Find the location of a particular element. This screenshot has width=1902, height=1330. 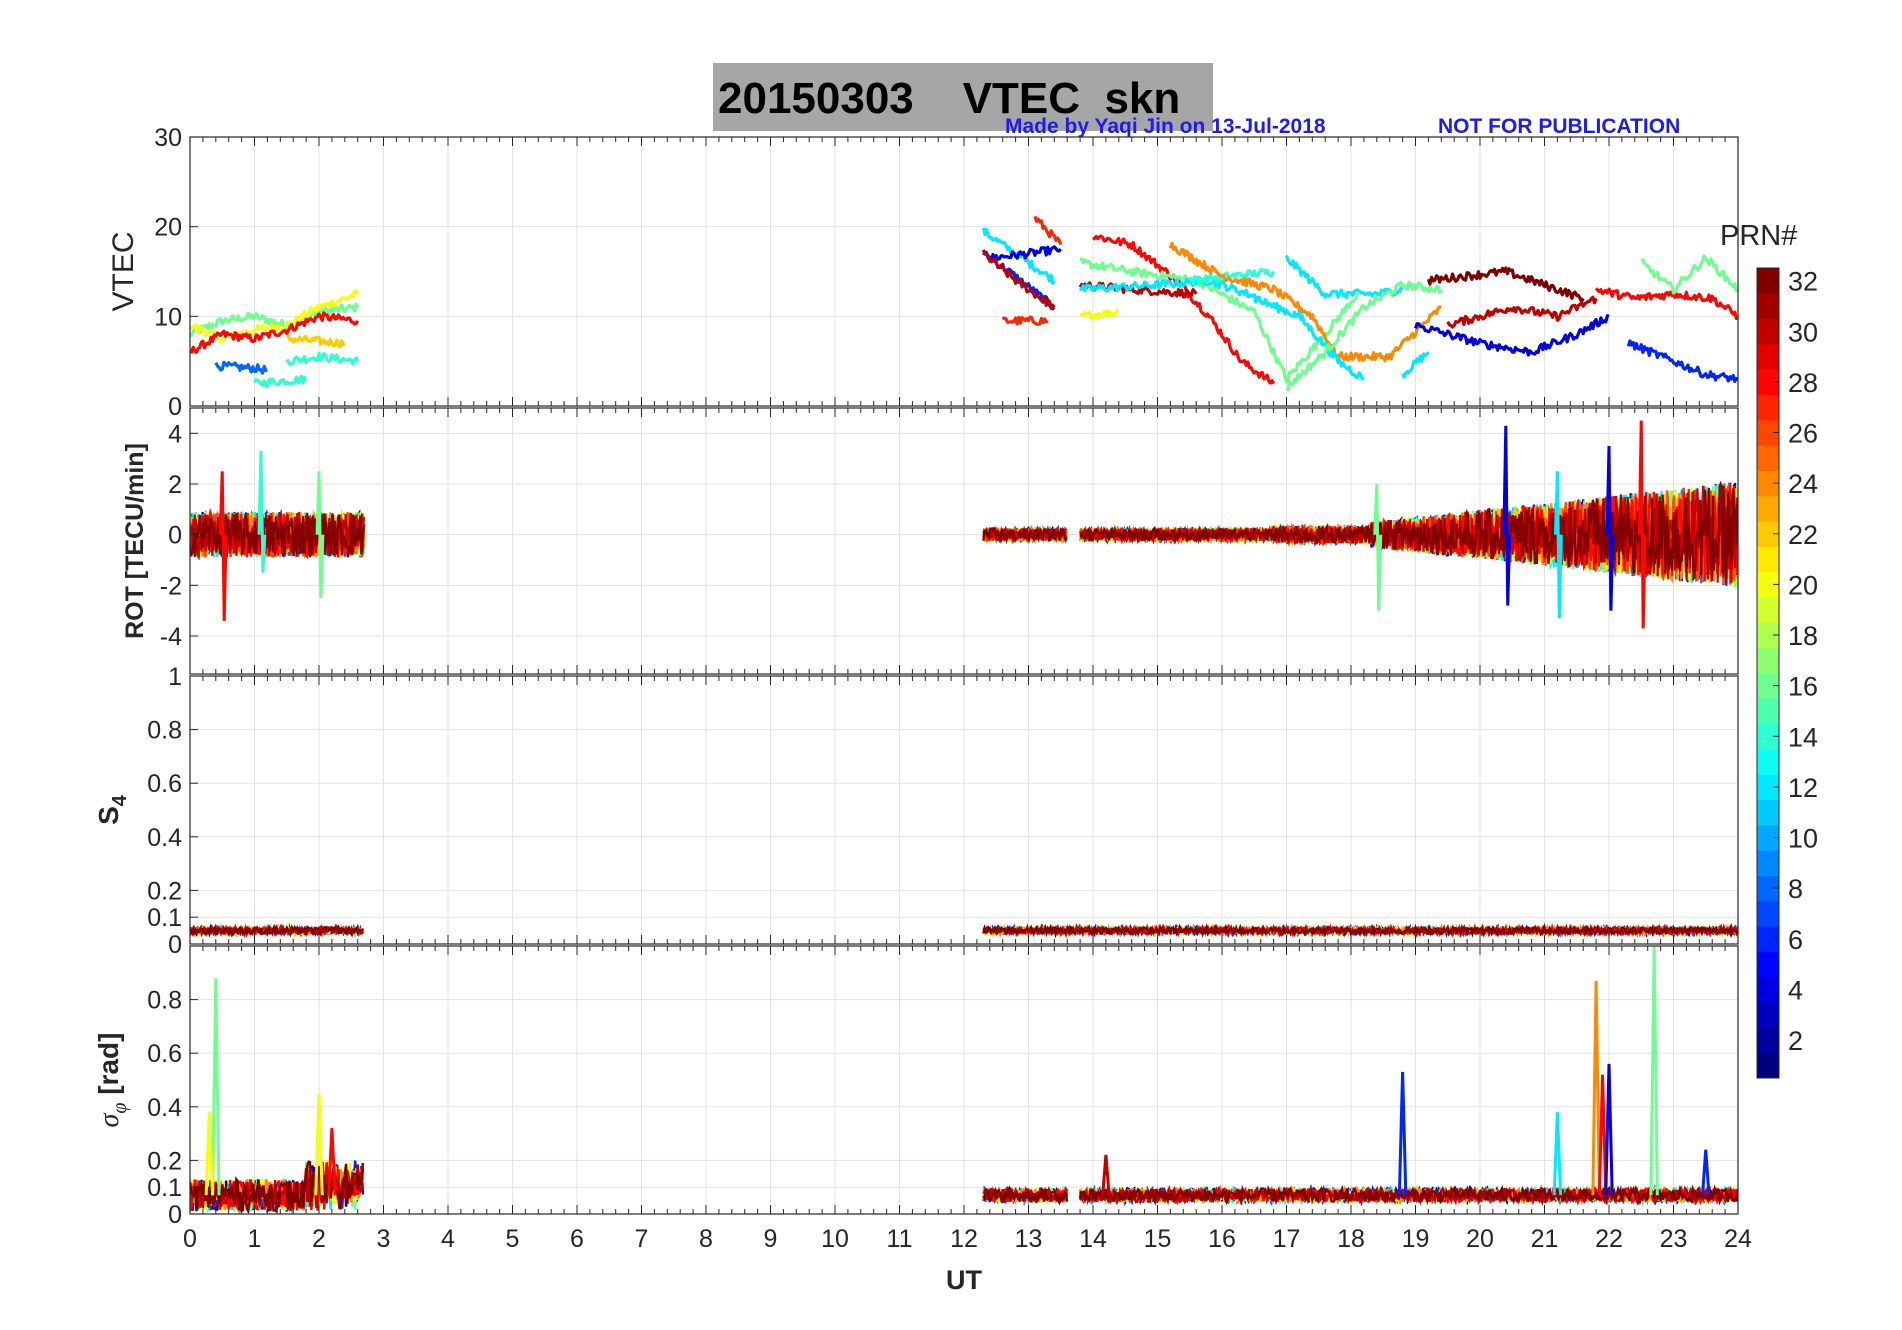

colorbar-tick-label: 2 is located at coordinates (1795, 1041).